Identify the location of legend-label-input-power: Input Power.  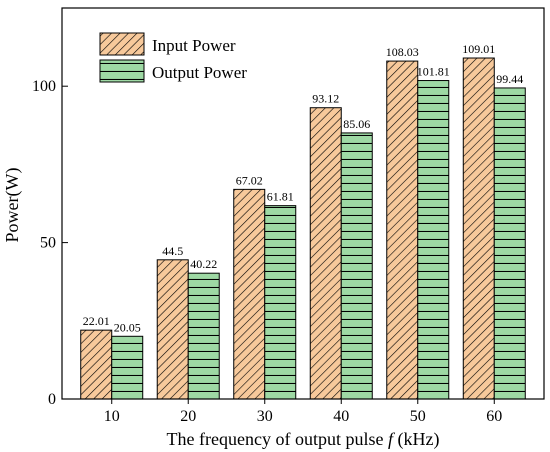
(194, 45).